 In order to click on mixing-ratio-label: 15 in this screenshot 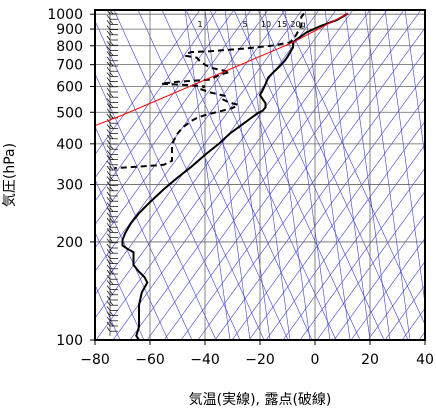, I will do `click(282, 24)`.